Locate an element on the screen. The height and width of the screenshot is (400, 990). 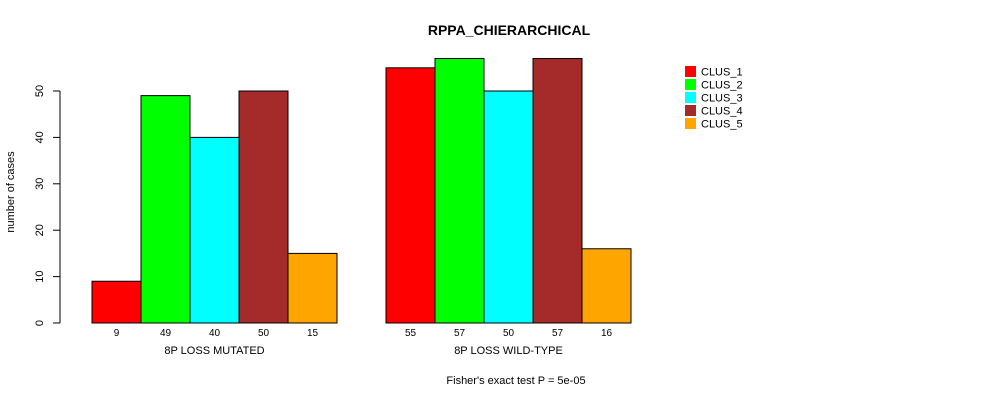
y-tick-label: 10 is located at coordinates (40, 276).